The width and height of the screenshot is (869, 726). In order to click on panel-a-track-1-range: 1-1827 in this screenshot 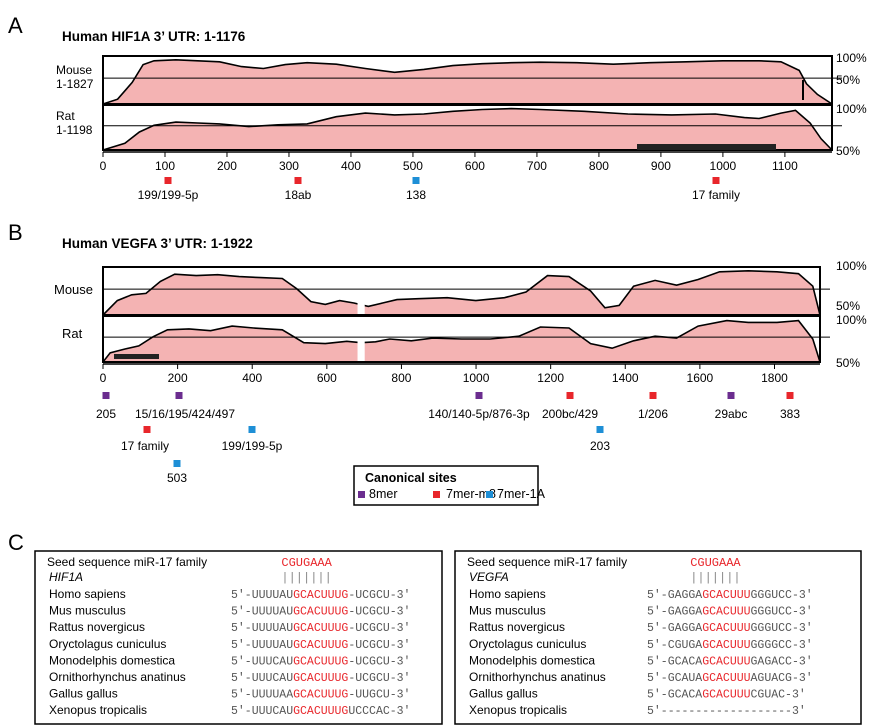, I will do `click(75, 84)`.